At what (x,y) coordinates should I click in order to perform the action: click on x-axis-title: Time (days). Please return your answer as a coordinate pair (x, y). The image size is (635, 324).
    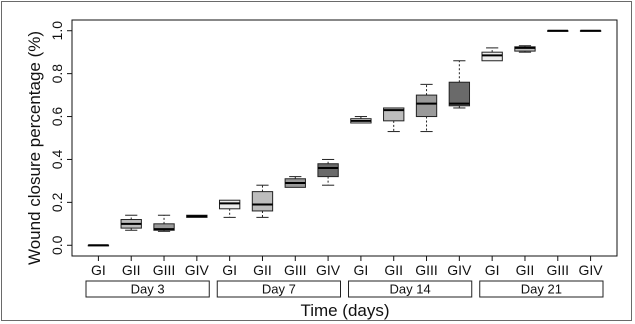
    Looking at the image, I should click on (344, 310).